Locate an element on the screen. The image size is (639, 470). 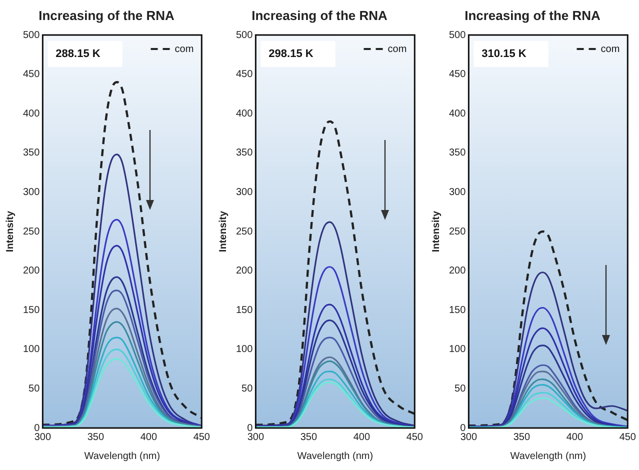
annotation: 310.15 K is located at coordinates (504, 54).